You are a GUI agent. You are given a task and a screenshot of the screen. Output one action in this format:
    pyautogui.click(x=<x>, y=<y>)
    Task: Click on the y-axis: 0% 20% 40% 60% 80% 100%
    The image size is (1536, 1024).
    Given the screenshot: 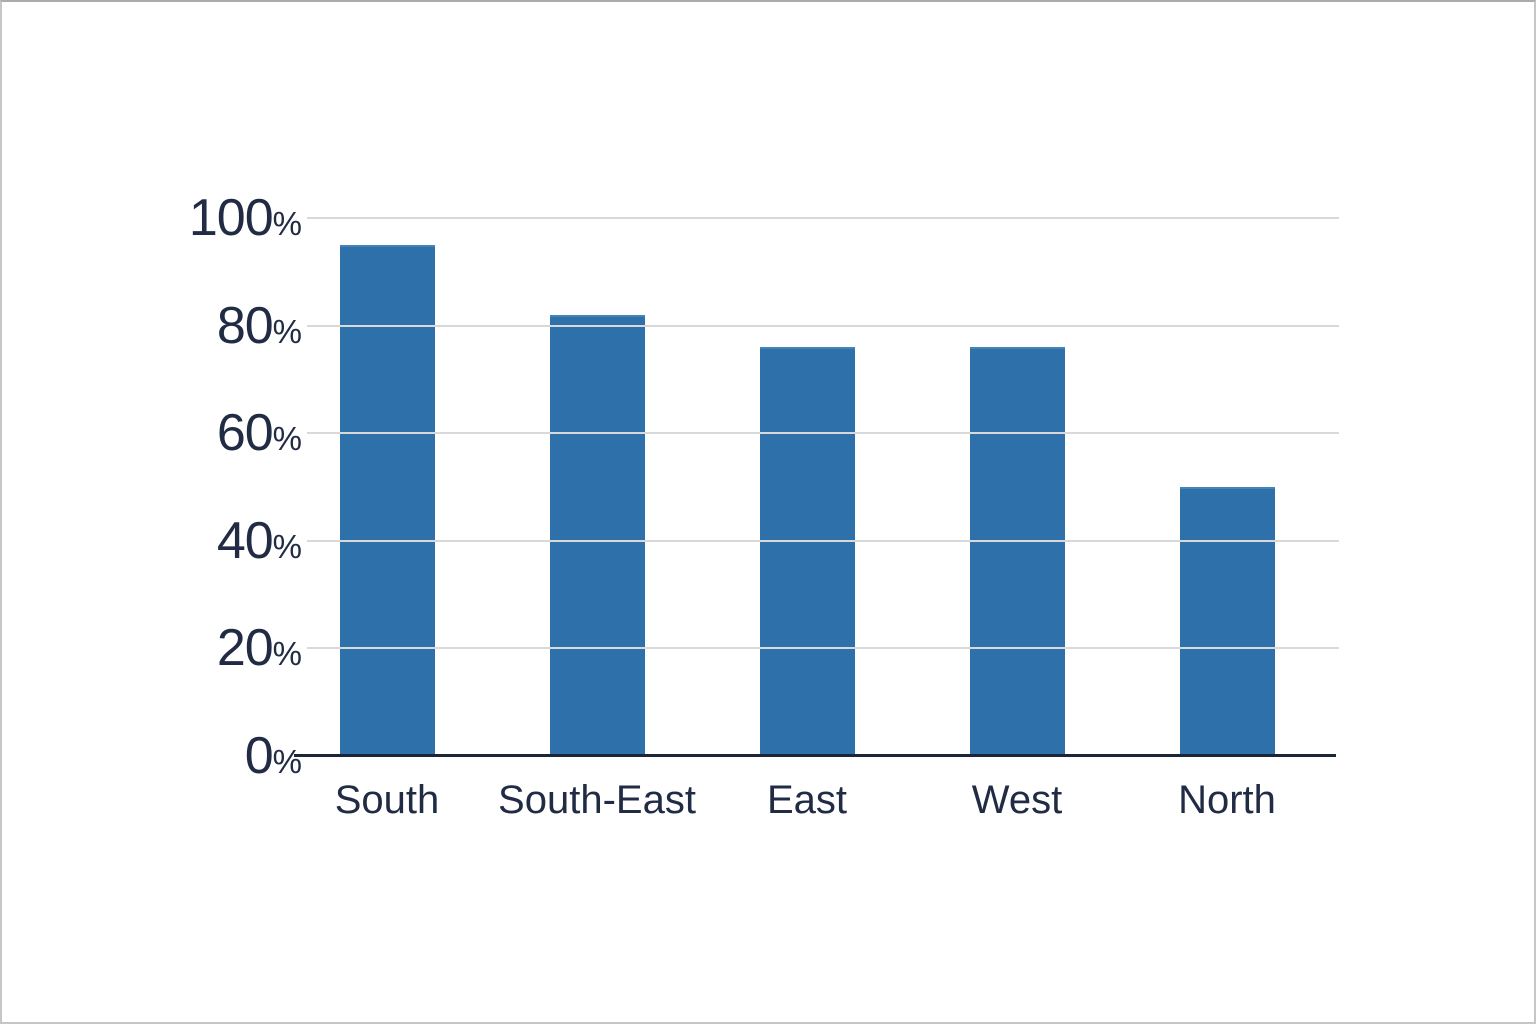 What is the action you would take?
    pyautogui.click(x=152, y=487)
    